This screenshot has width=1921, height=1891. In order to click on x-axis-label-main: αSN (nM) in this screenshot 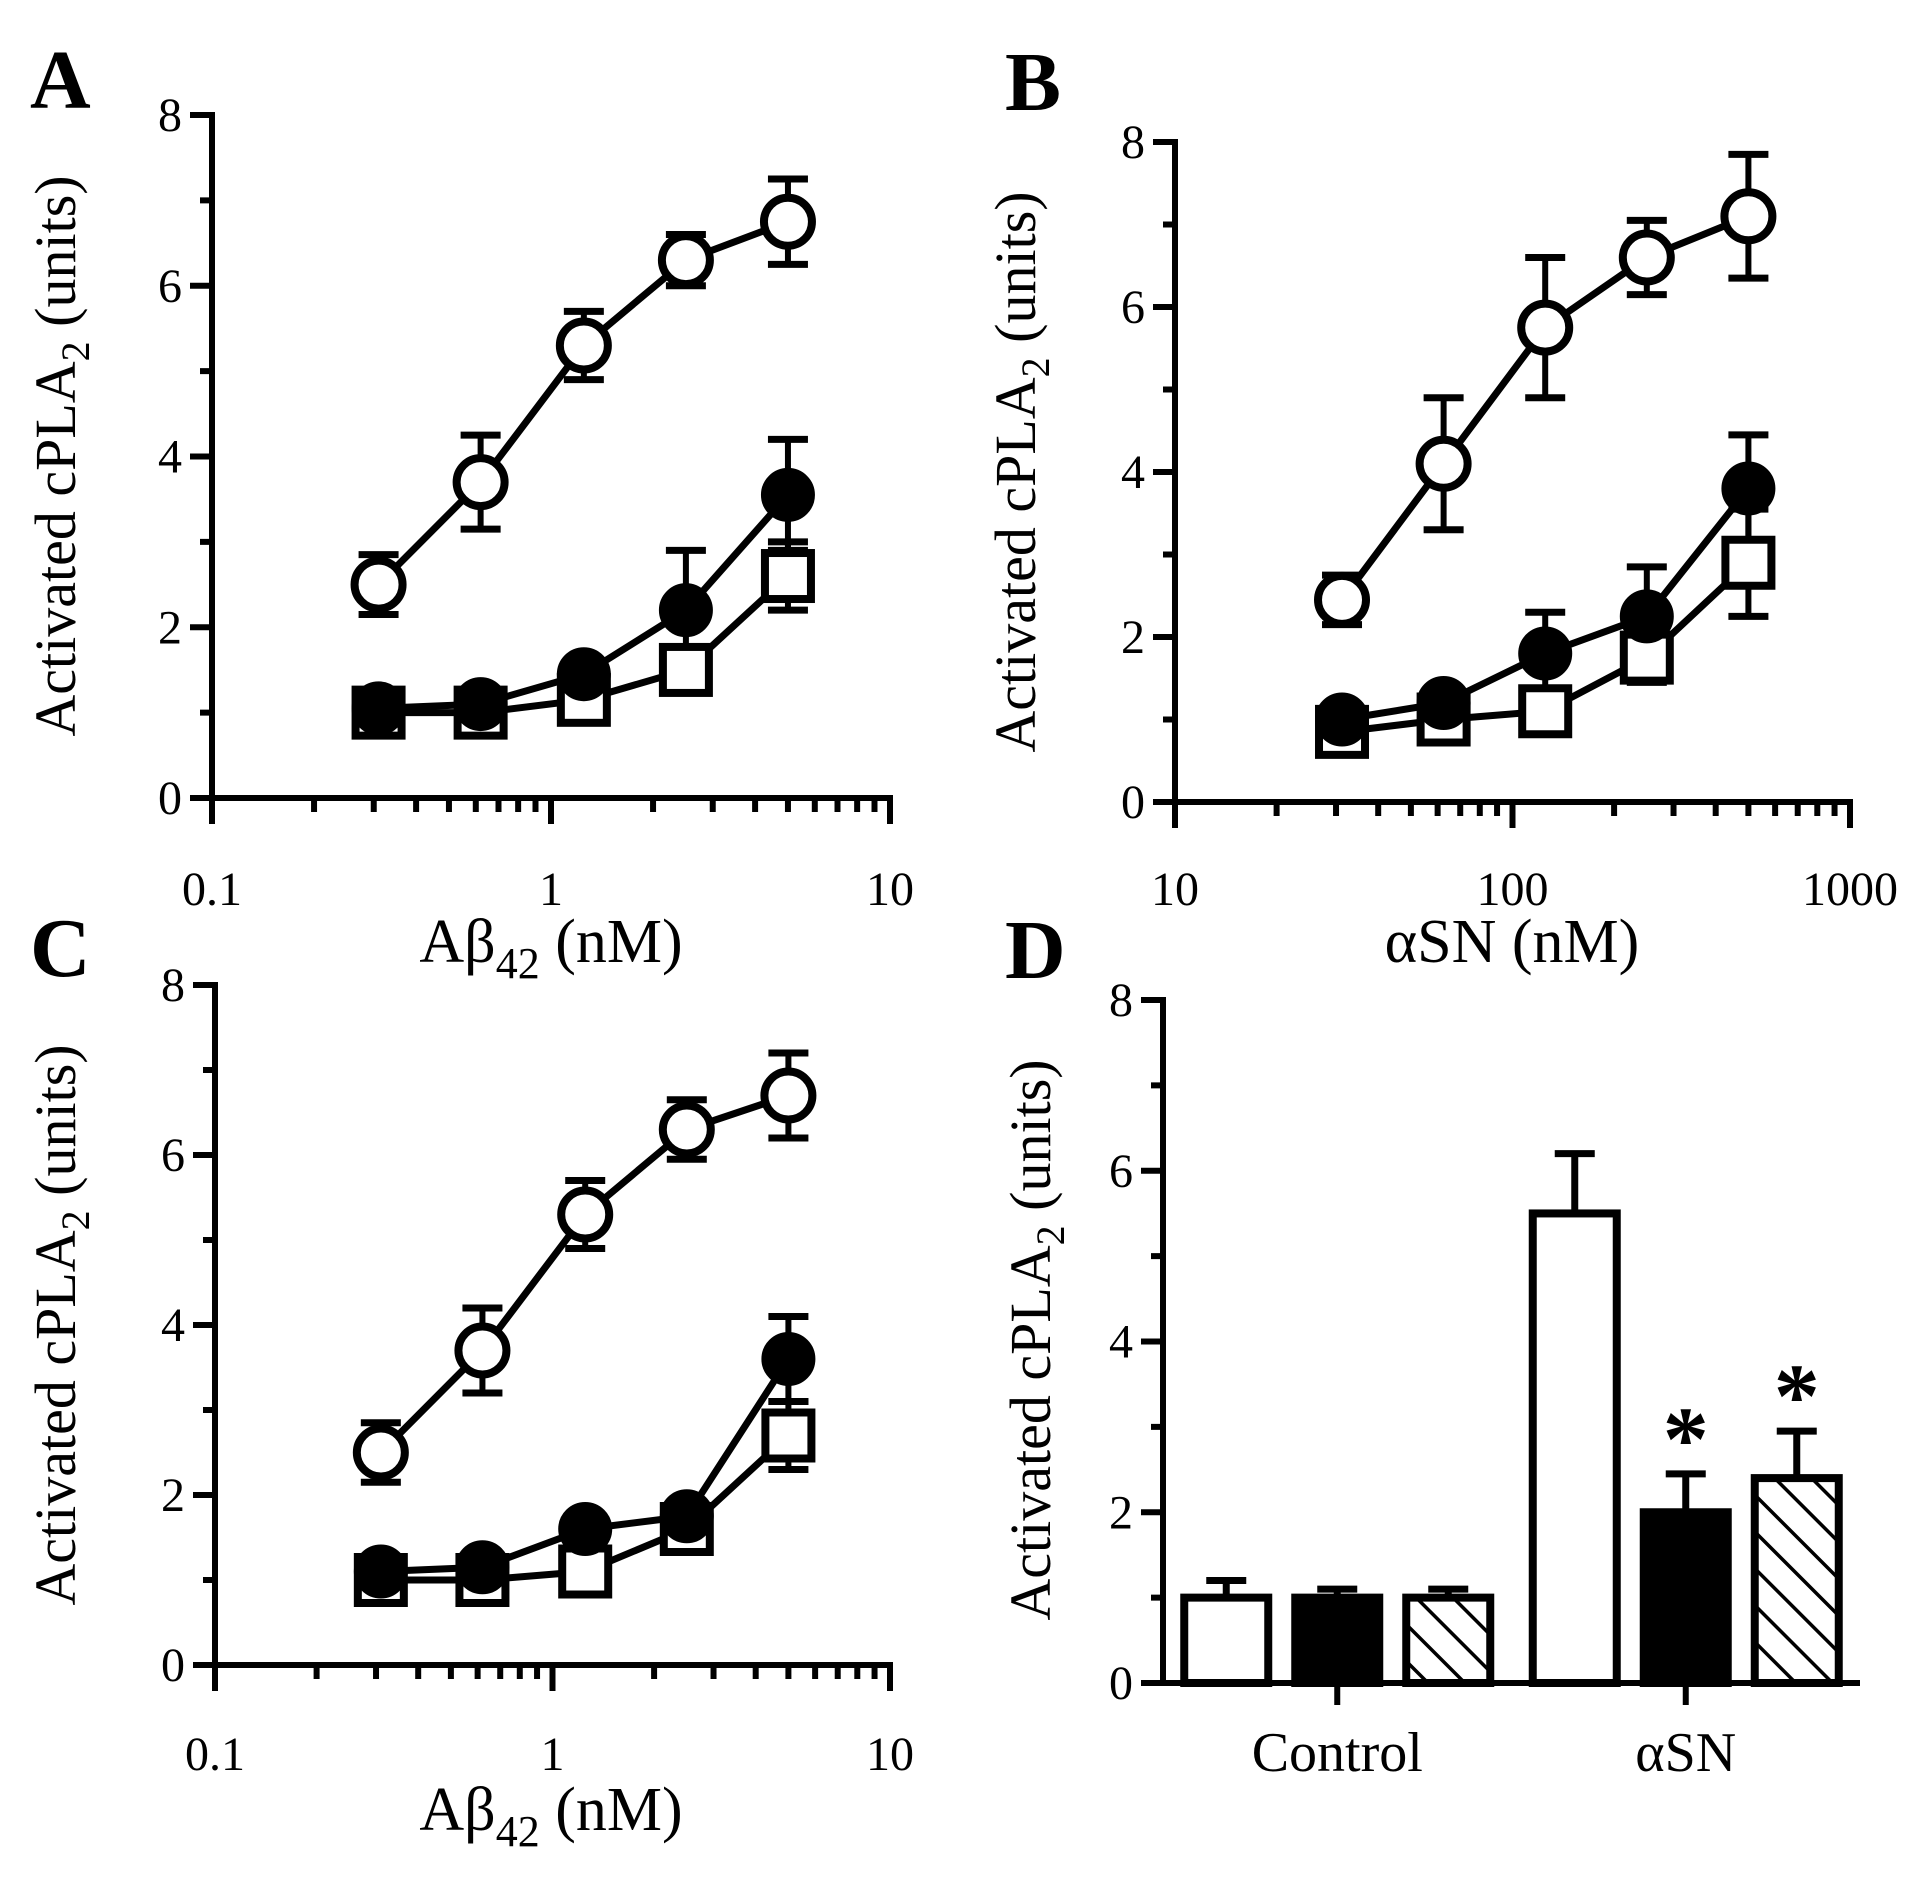, I will do `click(1512, 942)`.